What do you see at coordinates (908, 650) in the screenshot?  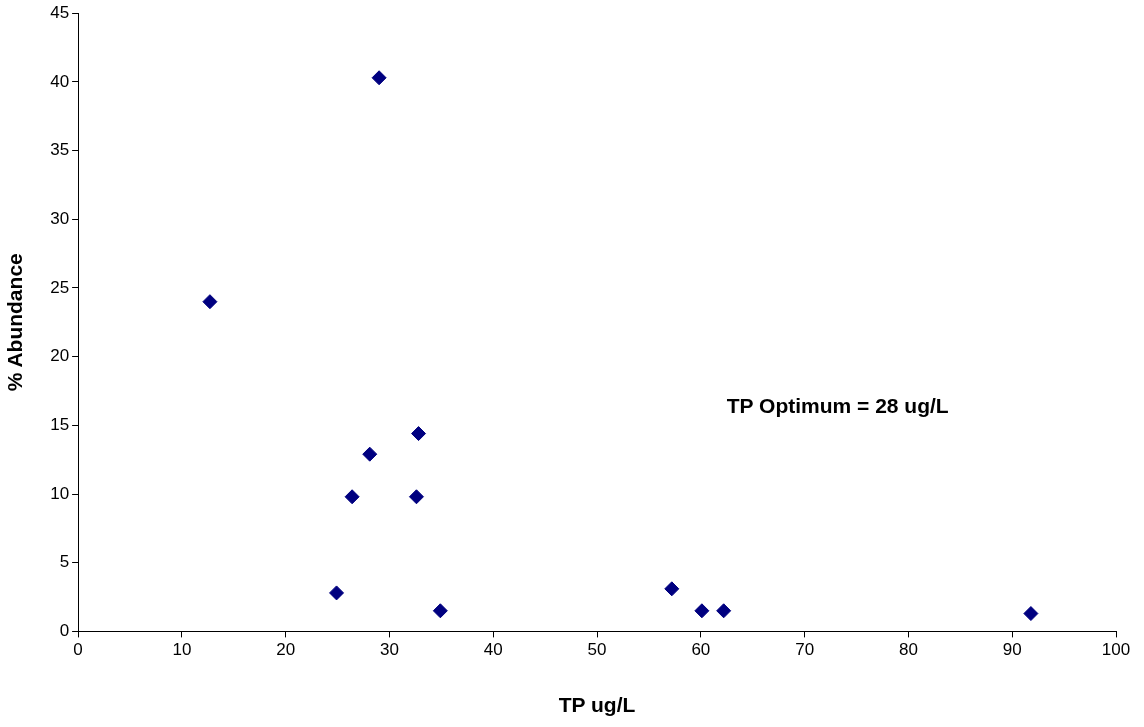 I see `x-tick-label: 80` at bounding box center [908, 650].